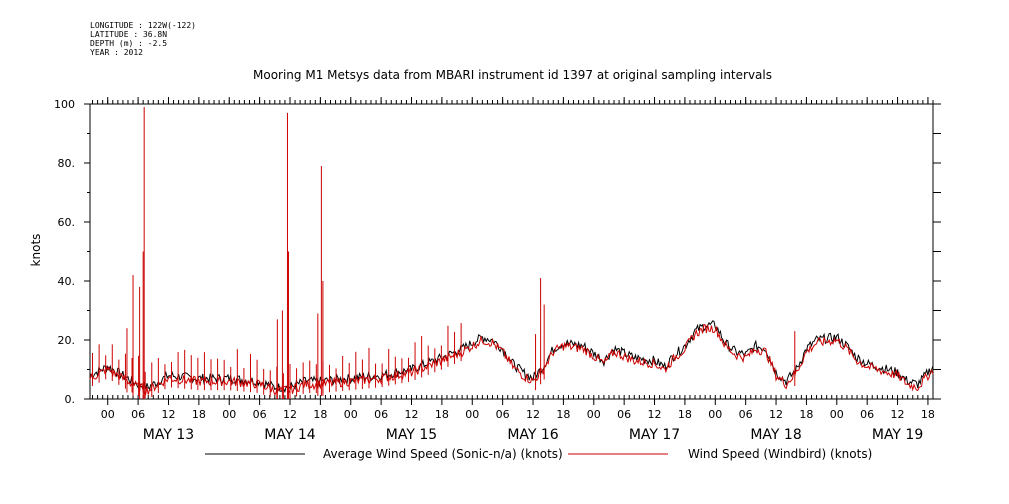  What do you see at coordinates (775, 435) in the screenshot?
I see `day-label: MAY 18` at bounding box center [775, 435].